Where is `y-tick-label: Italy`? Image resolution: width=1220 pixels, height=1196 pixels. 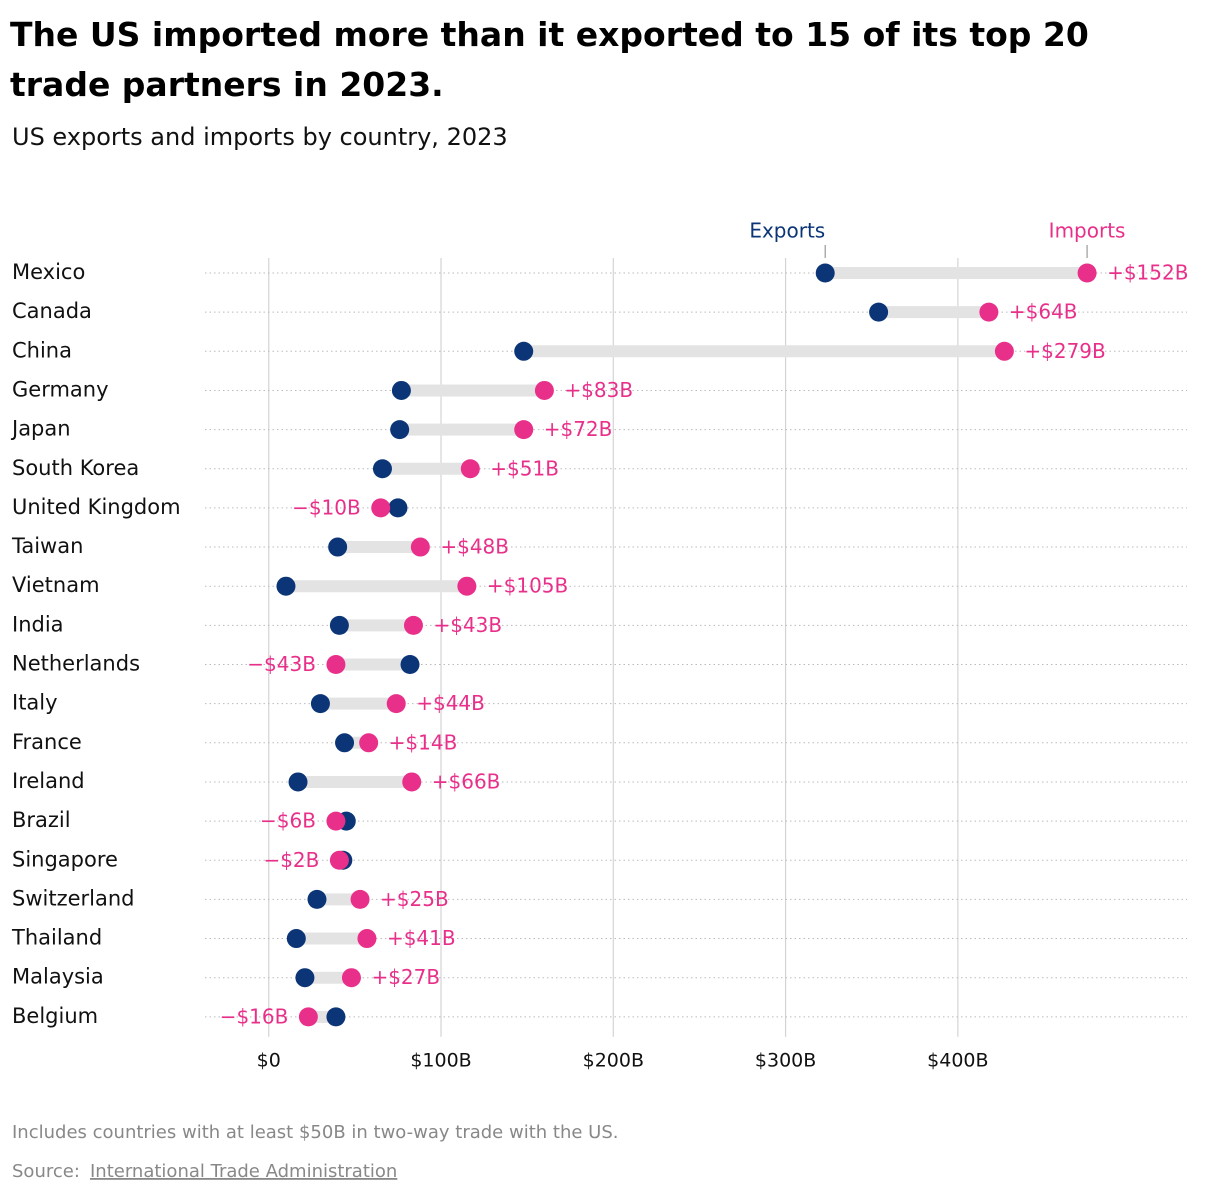 y-tick-label: Italy is located at coordinates (35, 703).